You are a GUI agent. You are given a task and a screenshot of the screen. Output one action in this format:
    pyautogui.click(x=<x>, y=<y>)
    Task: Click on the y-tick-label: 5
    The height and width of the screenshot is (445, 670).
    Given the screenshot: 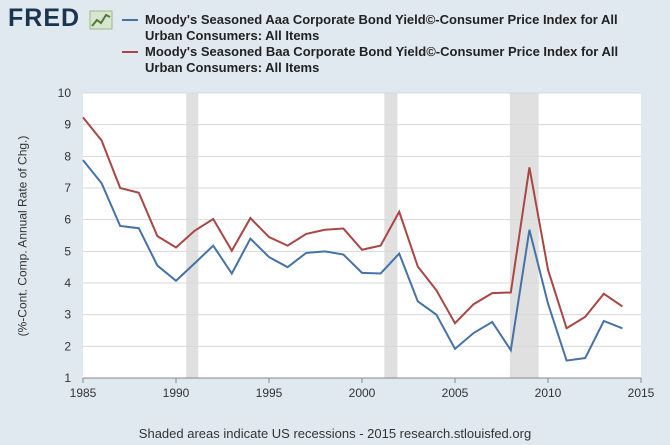 What is the action you would take?
    pyautogui.click(x=67, y=251)
    